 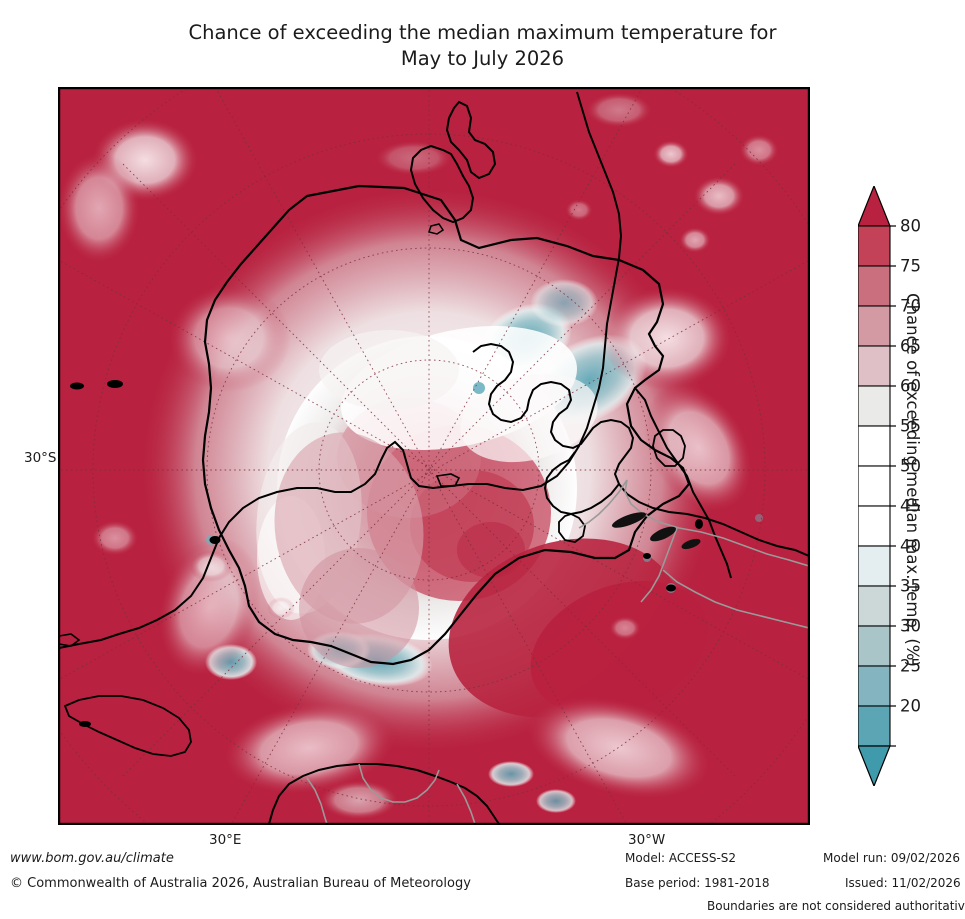 I want to click on colorbar-tick-35: 35, so click(x=910, y=586).